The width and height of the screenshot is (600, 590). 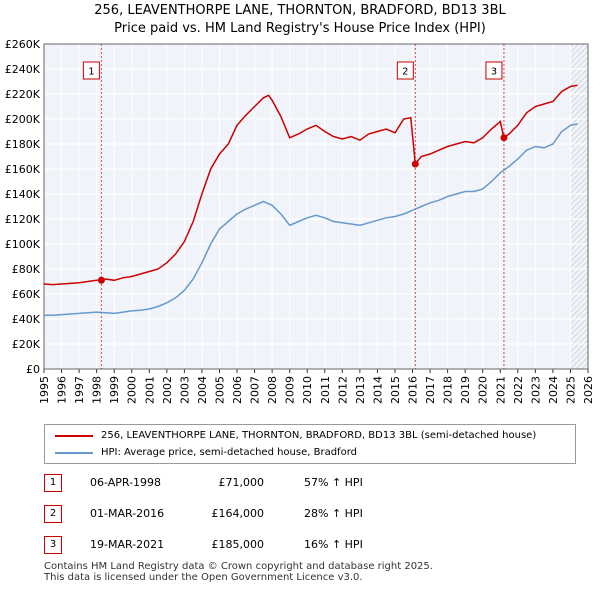 I want to click on x-tick-label: 2010, so click(x=307, y=390).